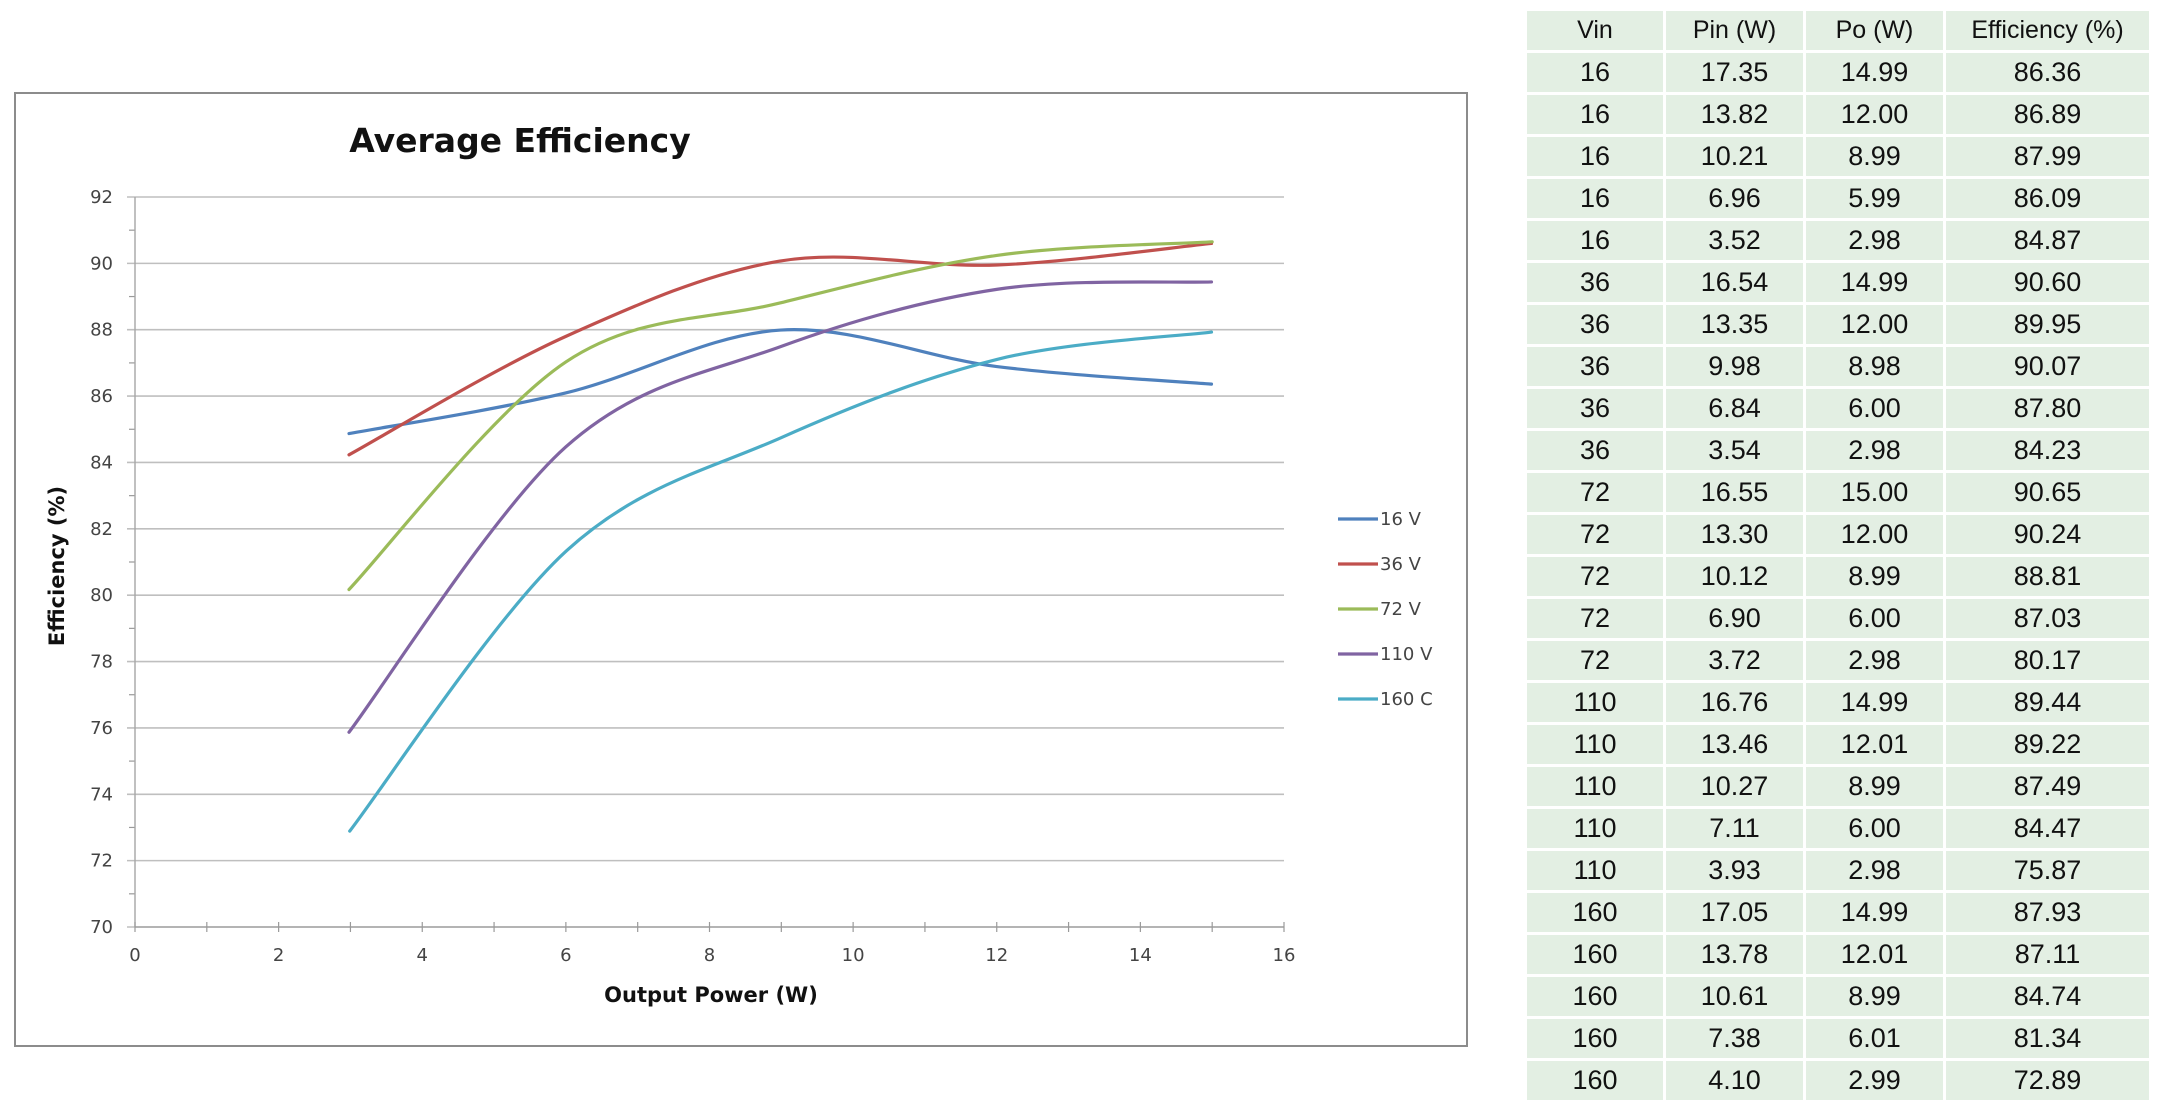 The image size is (2164, 1116). What do you see at coordinates (780, 382) in the screenshot?
I see `series-line-16-v` at bounding box center [780, 382].